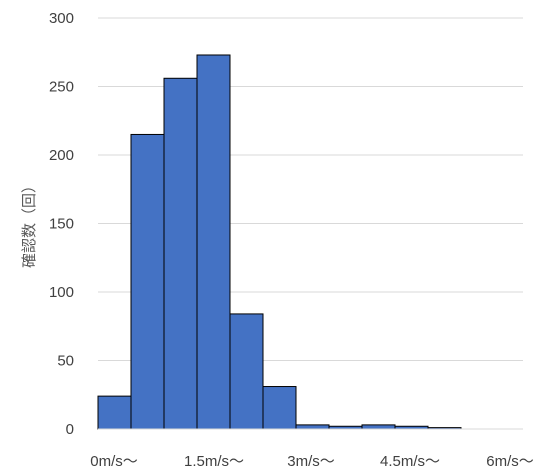 The height and width of the screenshot is (471, 545). What do you see at coordinates (61, 155) in the screenshot?
I see `y-tick-label: 200` at bounding box center [61, 155].